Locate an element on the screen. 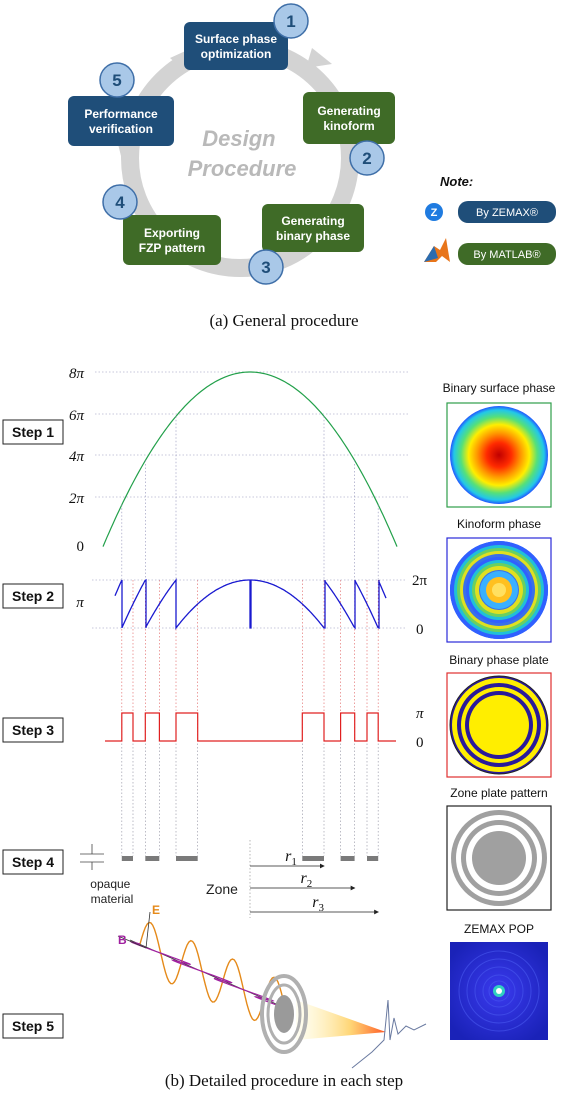  step-number-text: 5 is located at coordinates (116, 80).